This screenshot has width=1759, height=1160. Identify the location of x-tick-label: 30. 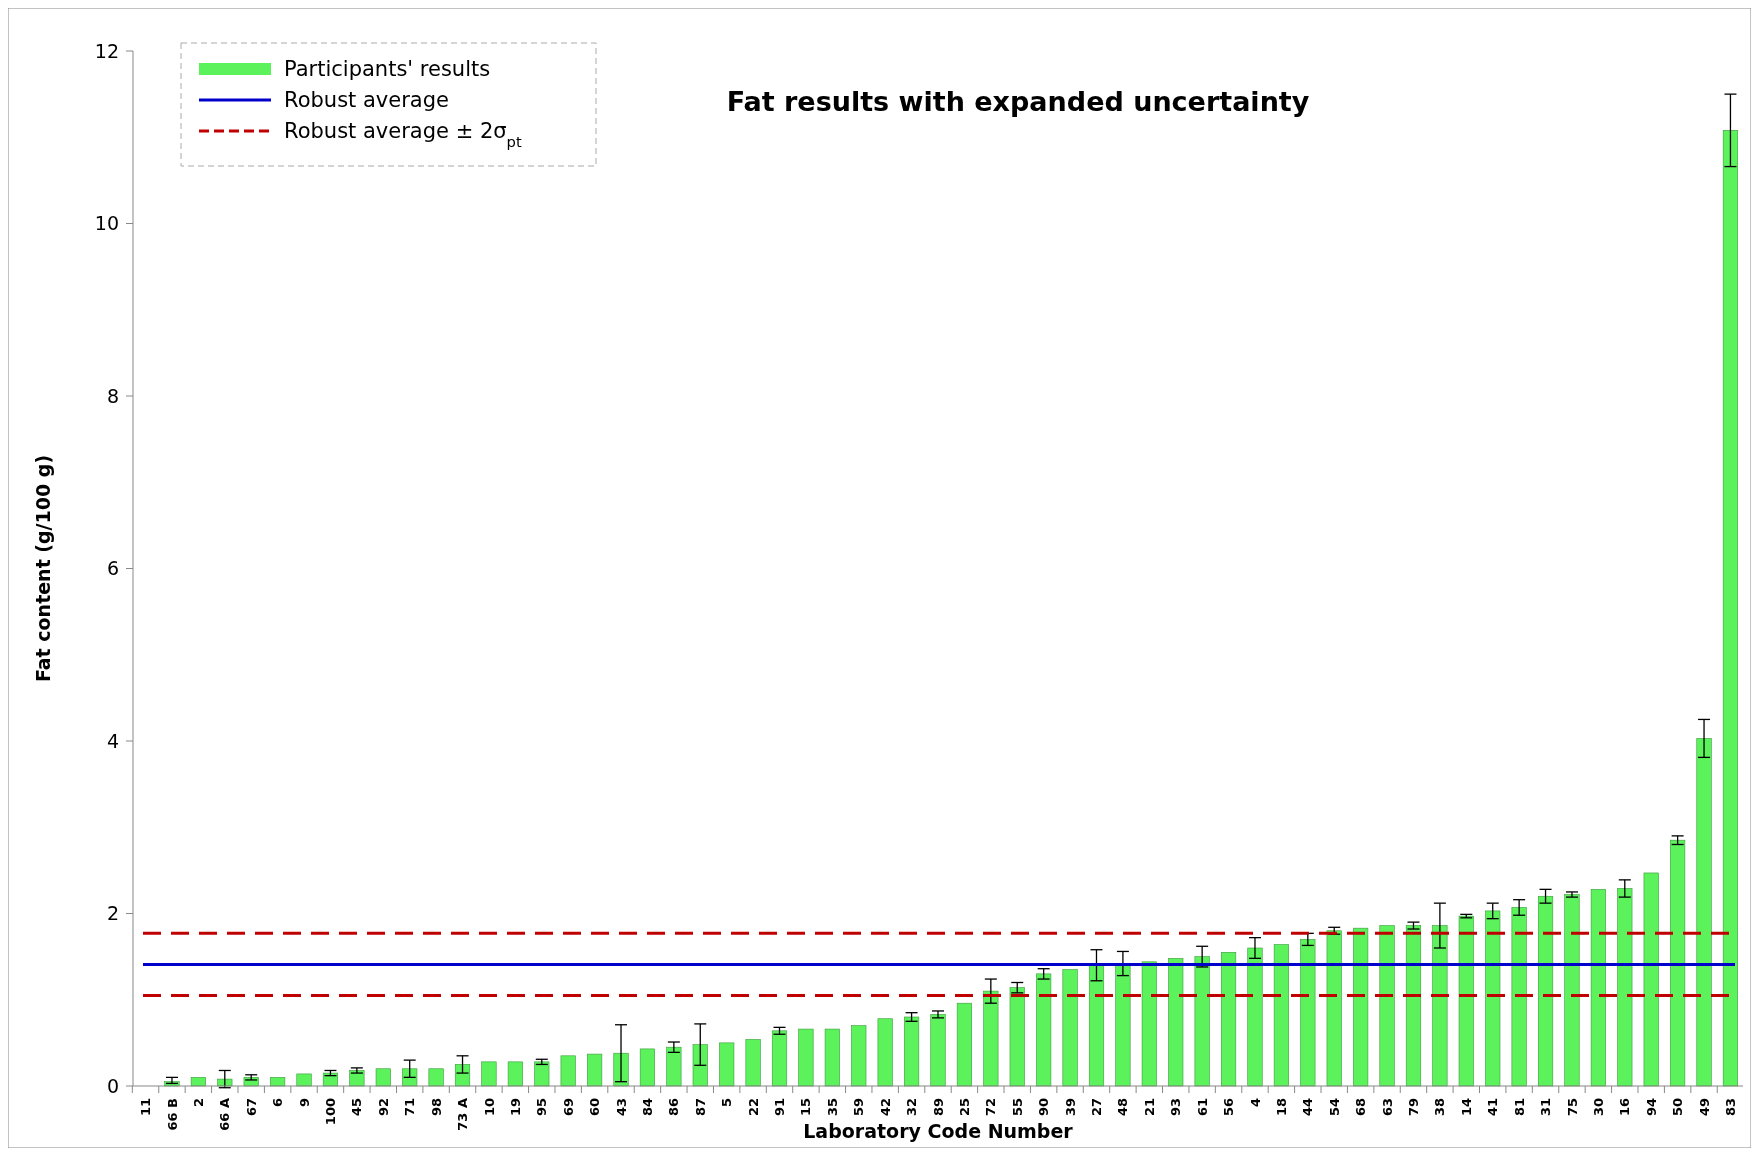
(1598, 1107).